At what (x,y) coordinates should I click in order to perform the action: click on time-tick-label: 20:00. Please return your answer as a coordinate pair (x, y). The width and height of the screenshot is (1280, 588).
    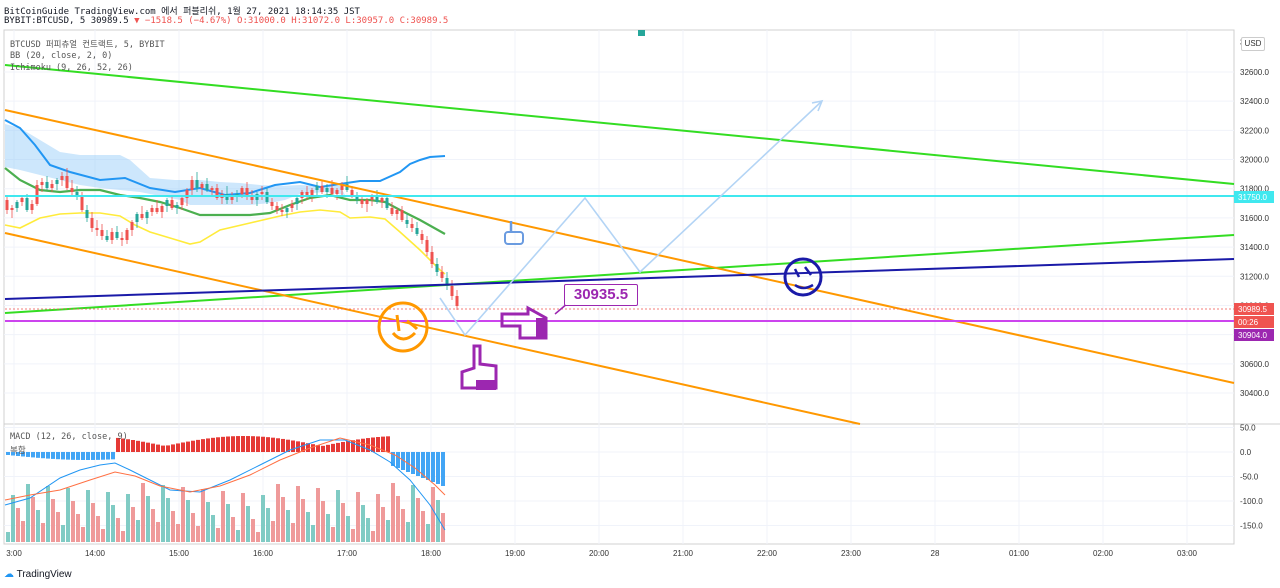
    Looking at the image, I should click on (599, 553).